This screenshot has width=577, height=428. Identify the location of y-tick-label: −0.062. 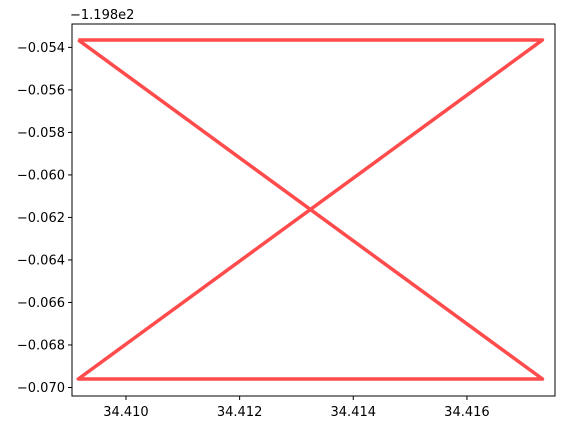
(41, 218).